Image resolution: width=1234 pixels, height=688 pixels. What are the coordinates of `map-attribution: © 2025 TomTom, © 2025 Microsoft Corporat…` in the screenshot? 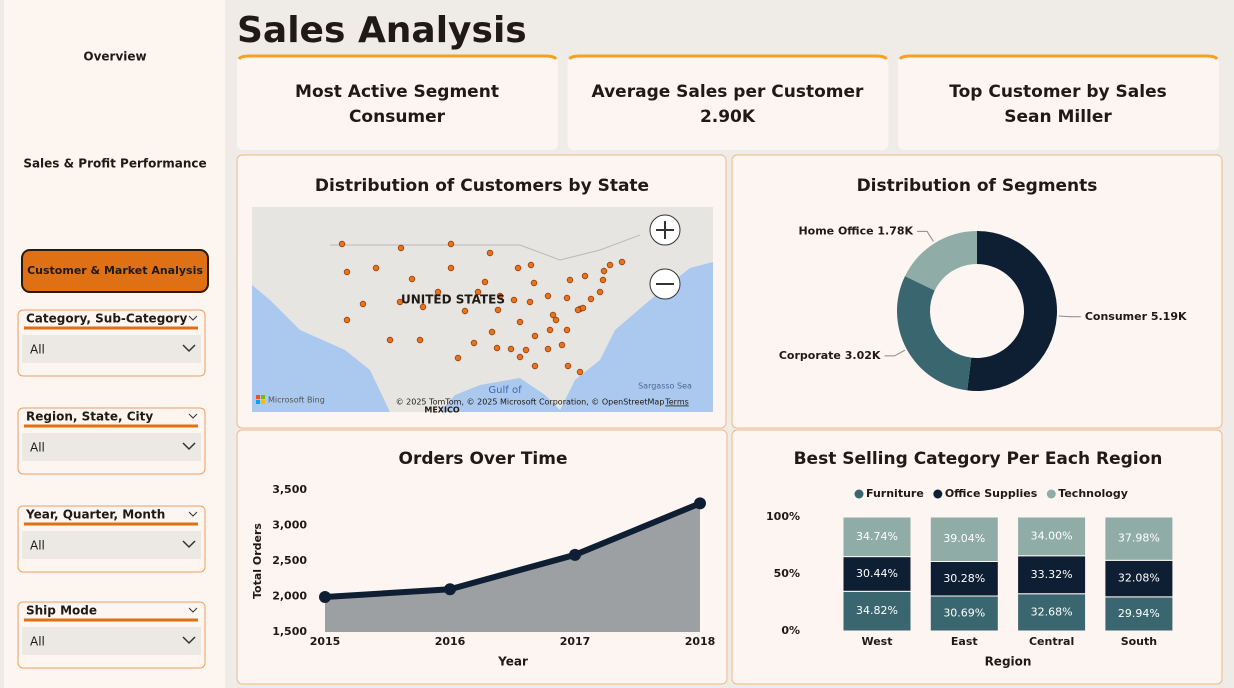 It's located at (530, 402).